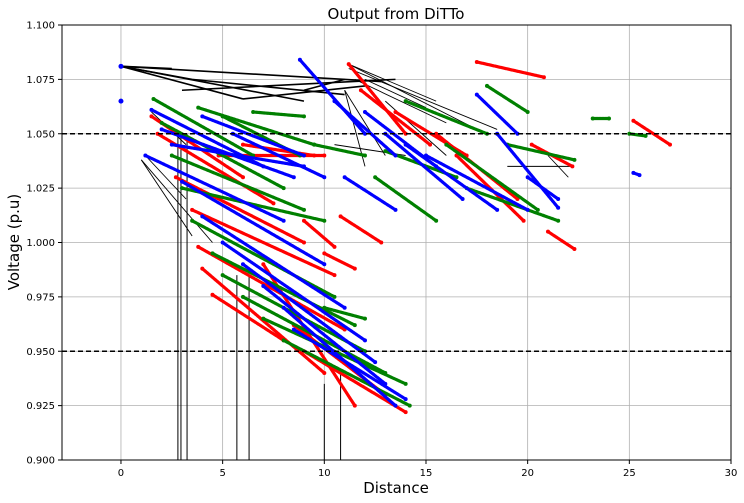  Describe the element at coordinates (629, 473) in the screenshot. I see `x-tick-label: 25` at that location.